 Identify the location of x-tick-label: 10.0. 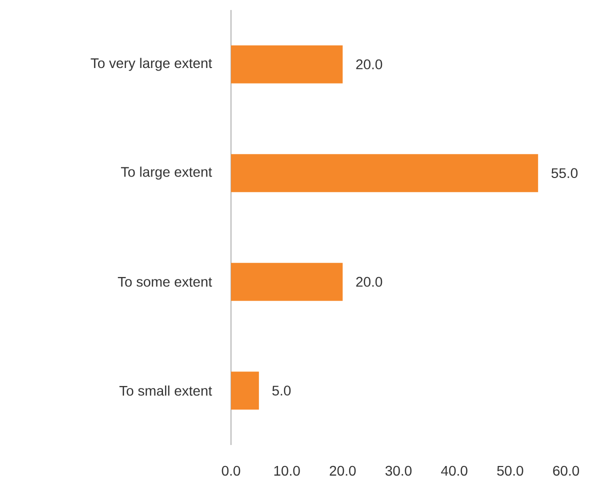
(287, 471).